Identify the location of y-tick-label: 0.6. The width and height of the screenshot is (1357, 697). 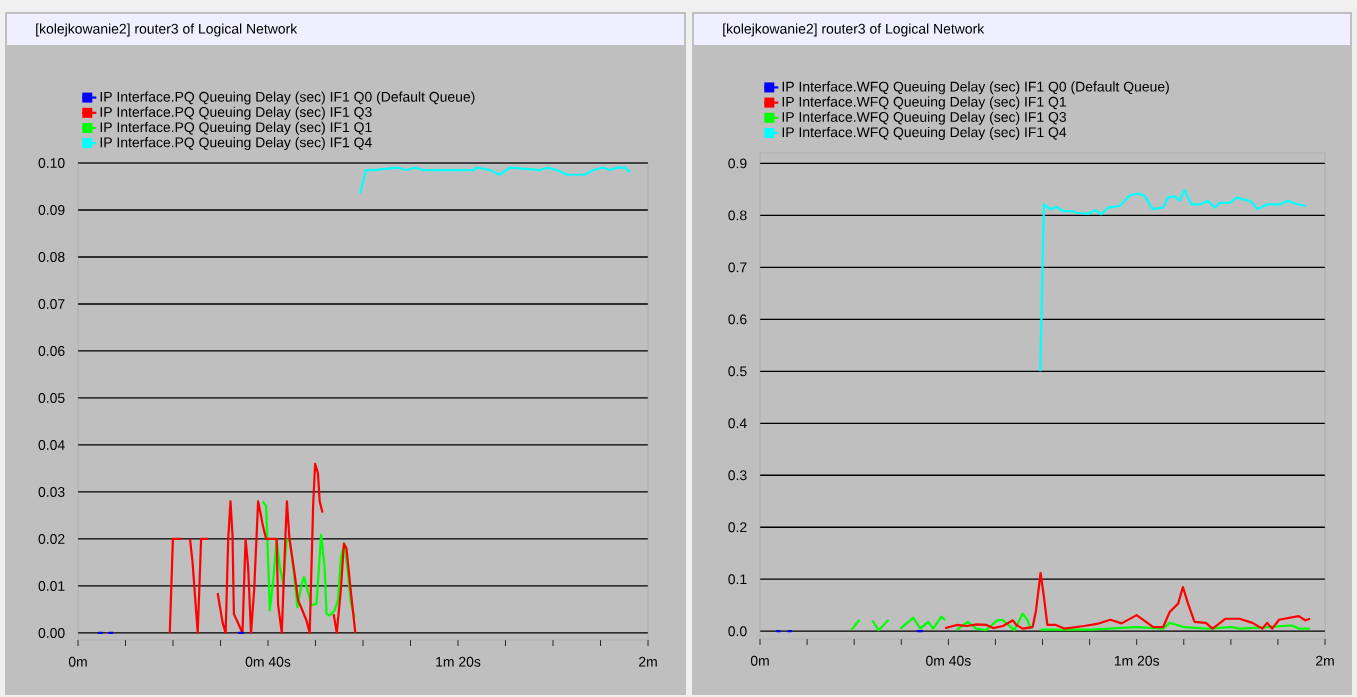
(737, 319).